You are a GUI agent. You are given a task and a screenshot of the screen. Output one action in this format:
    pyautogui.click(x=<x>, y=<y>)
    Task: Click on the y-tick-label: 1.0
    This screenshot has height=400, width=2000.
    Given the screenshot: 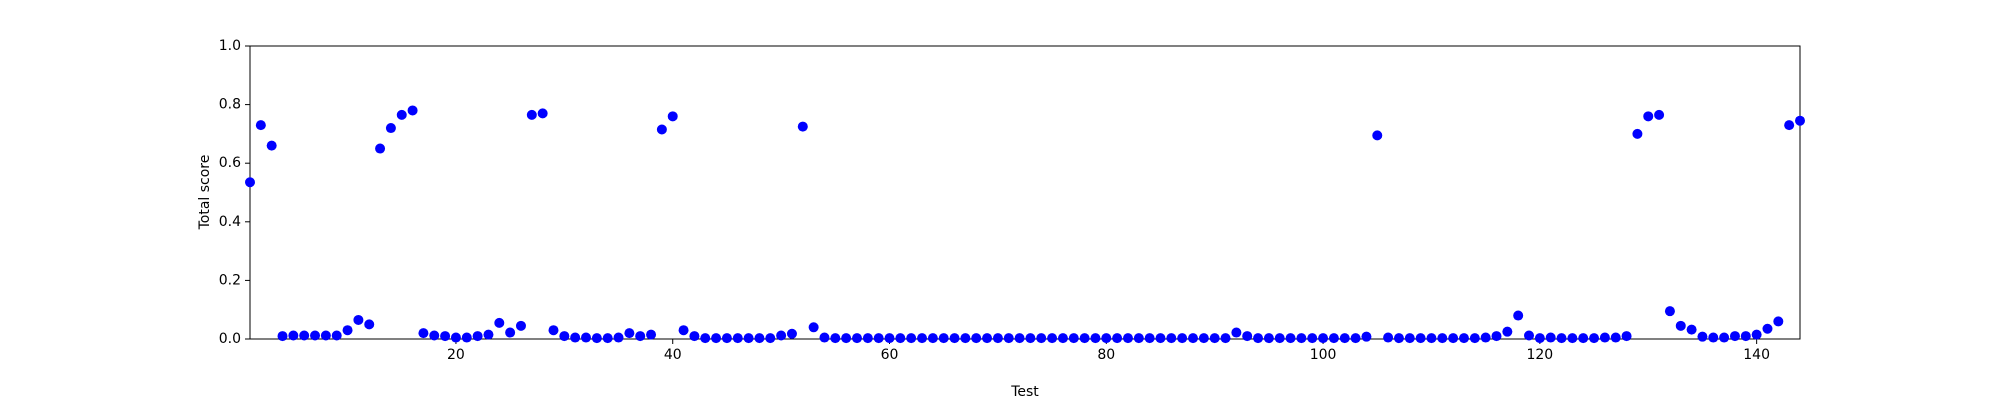 What is the action you would take?
    pyautogui.click(x=230, y=46)
    